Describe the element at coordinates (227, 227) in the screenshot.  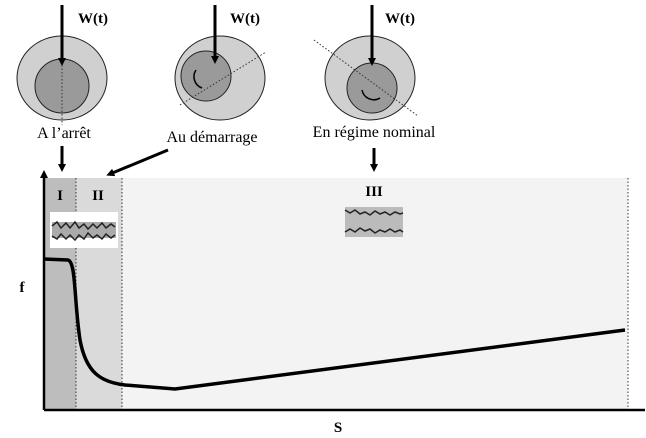
I see `surface-texture` at that location.